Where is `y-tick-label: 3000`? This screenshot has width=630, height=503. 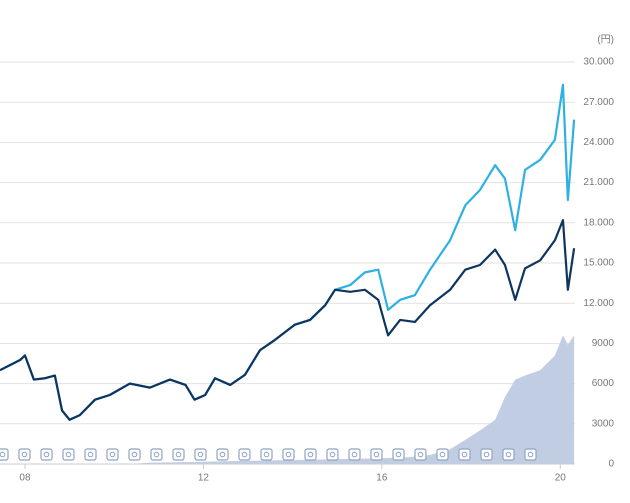 y-tick-label: 3000 is located at coordinates (603, 423).